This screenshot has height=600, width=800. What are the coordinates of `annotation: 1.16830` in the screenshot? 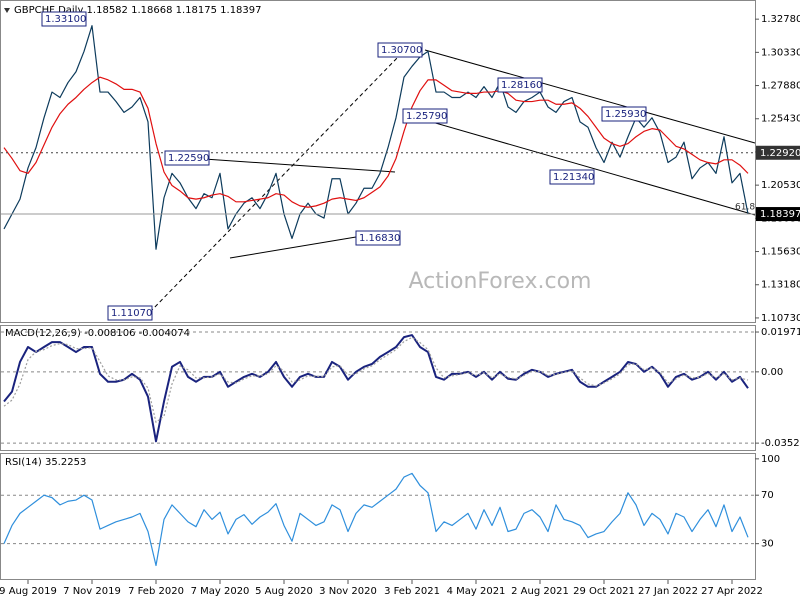 It's located at (379, 238).